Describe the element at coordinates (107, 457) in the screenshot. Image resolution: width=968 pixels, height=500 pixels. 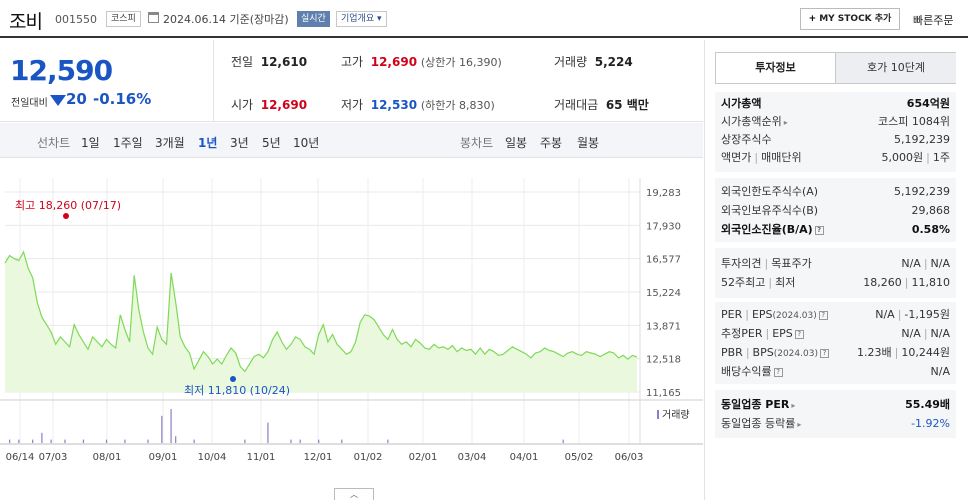
I see `x-tick-label: 08/01` at that location.